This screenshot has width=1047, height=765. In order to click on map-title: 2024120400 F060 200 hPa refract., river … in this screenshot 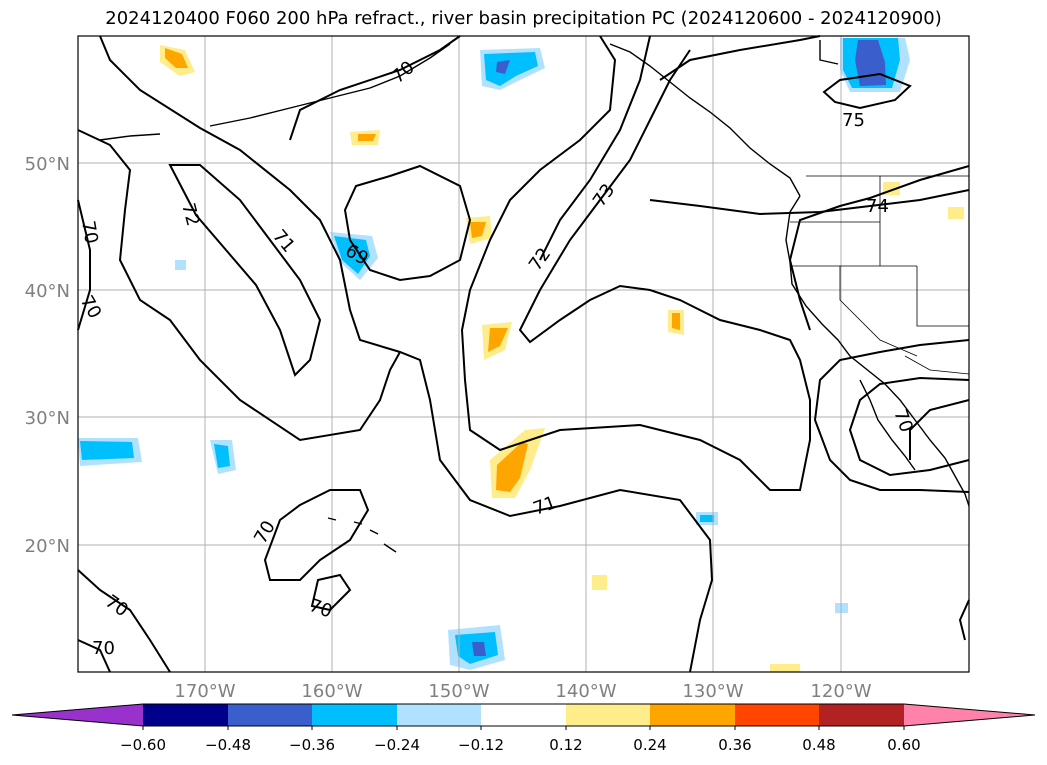, I will do `click(523, 18)`.